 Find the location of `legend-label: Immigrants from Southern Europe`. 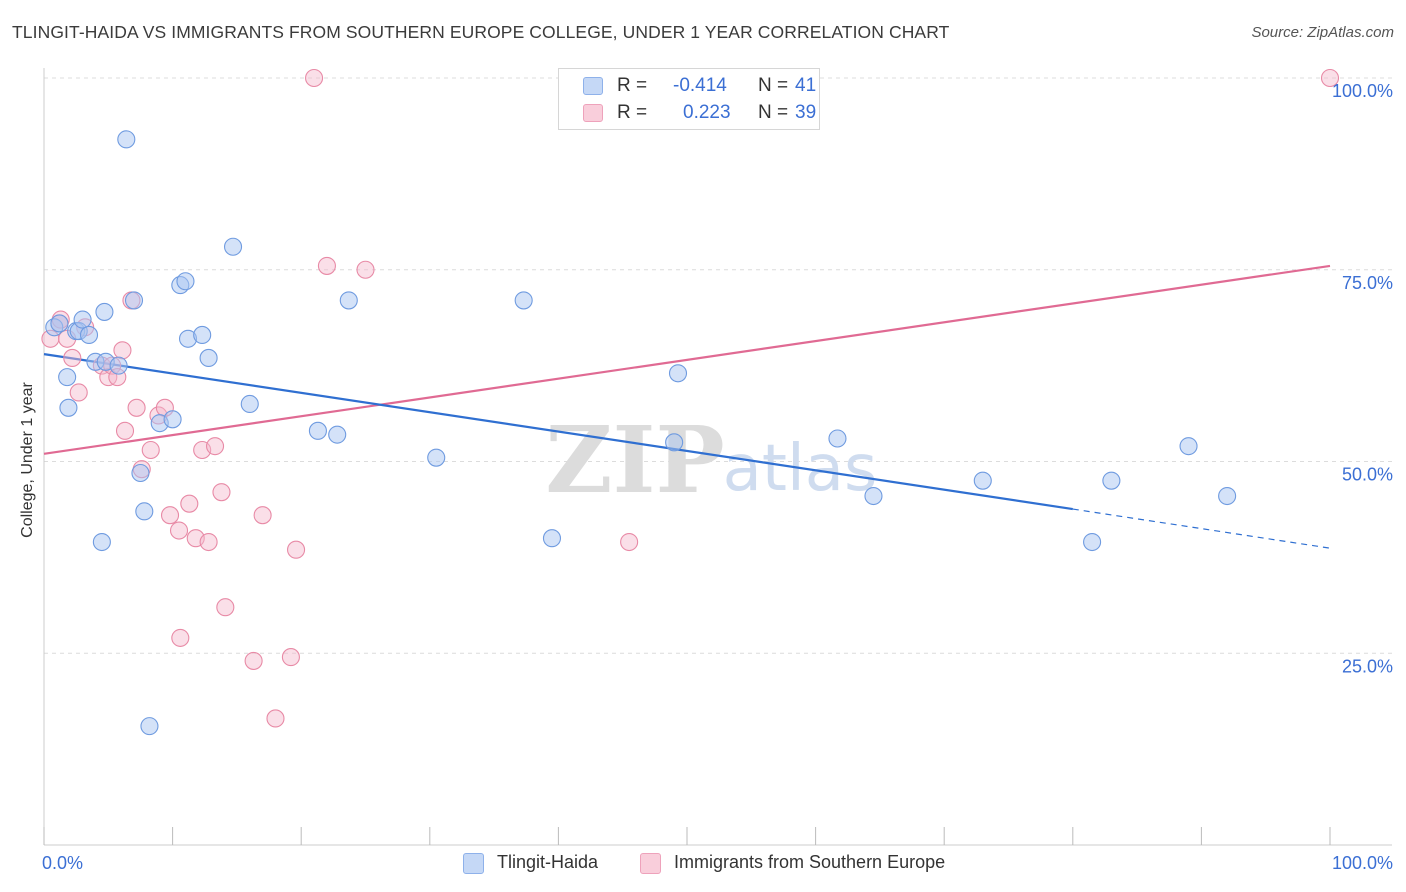

legend-label: Immigrants from Southern Europe is located at coordinates (810, 862).